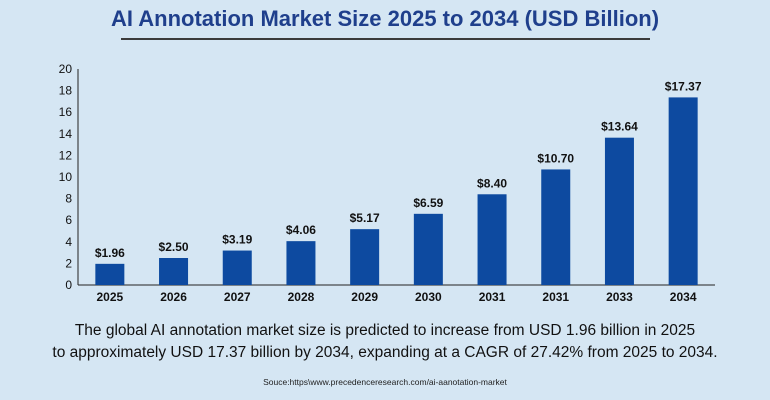  What do you see at coordinates (66, 155) in the screenshot?
I see `y-tick-label: 12` at bounding box center [66, 155].